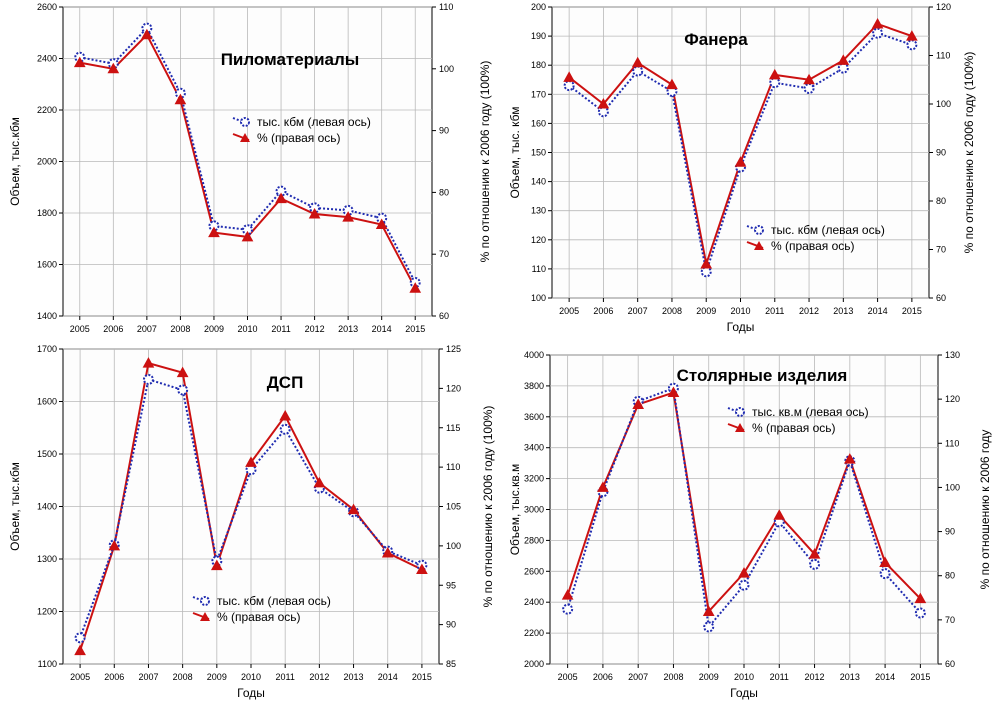 This screenshot has height=725, width=1002. What do you see at coordinates (762, 375) in the screenshot?
I see `chart-title: Столярные изделия` at bounding box center [762, 375].